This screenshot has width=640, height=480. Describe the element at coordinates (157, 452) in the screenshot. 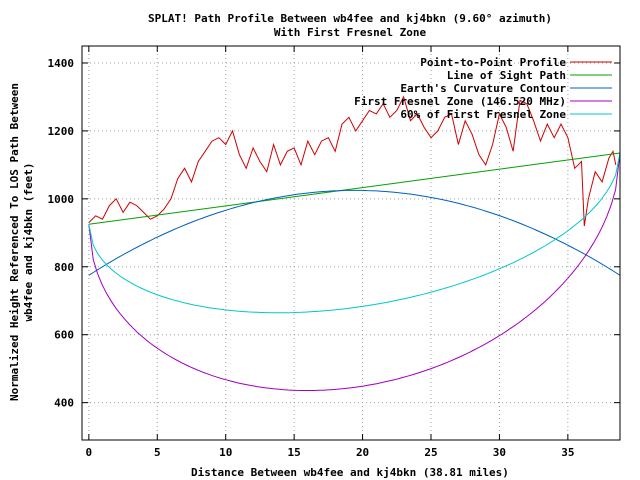

I see `x-tick-label: 5` at that location.